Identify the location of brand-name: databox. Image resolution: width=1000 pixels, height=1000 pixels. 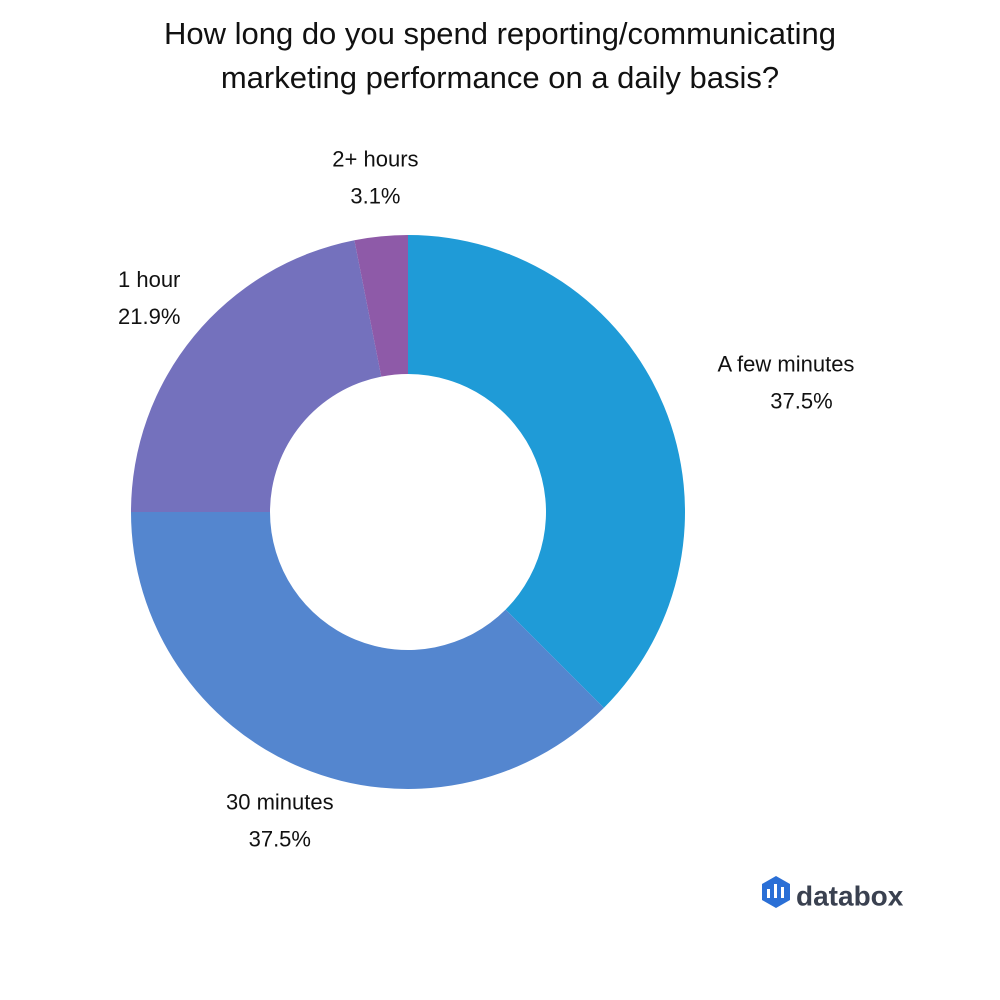
(850, 895).